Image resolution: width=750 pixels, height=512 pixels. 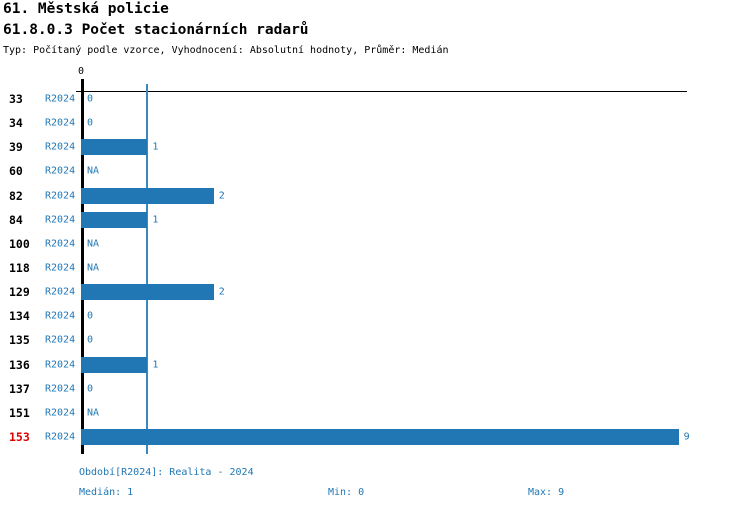 I want to click on chart-row: 118 R2024 NA, so click(x=375, y=268).